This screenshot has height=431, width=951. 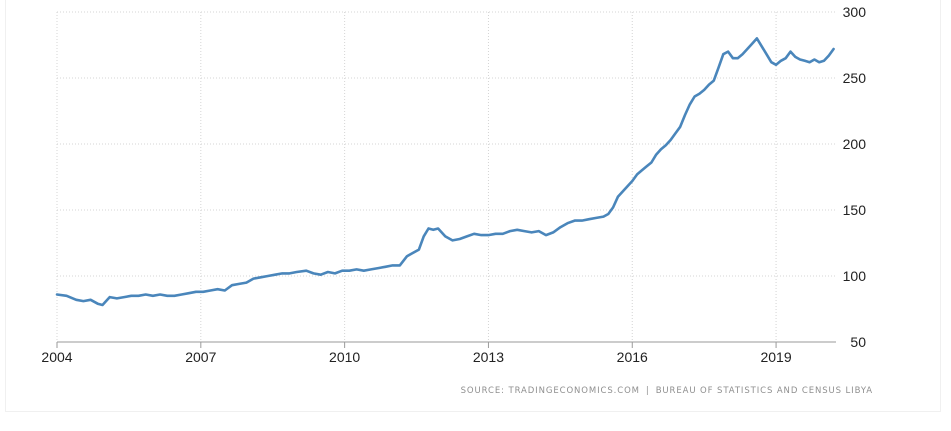 I want to click on y-tick-label: 300, so click(x=855, y=12).